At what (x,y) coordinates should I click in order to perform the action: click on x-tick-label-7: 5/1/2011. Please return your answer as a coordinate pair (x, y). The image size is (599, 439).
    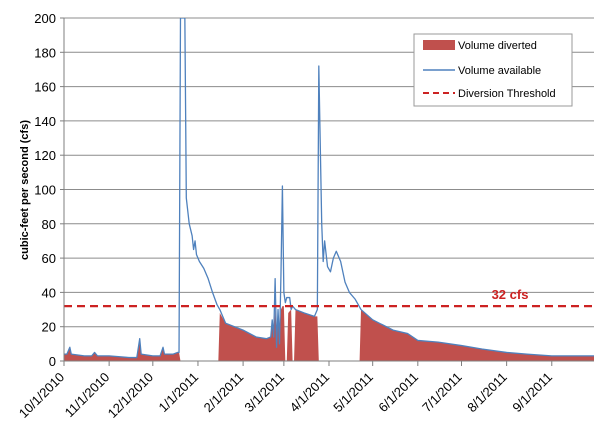
    Looking at the image, I should click on (353, 392).